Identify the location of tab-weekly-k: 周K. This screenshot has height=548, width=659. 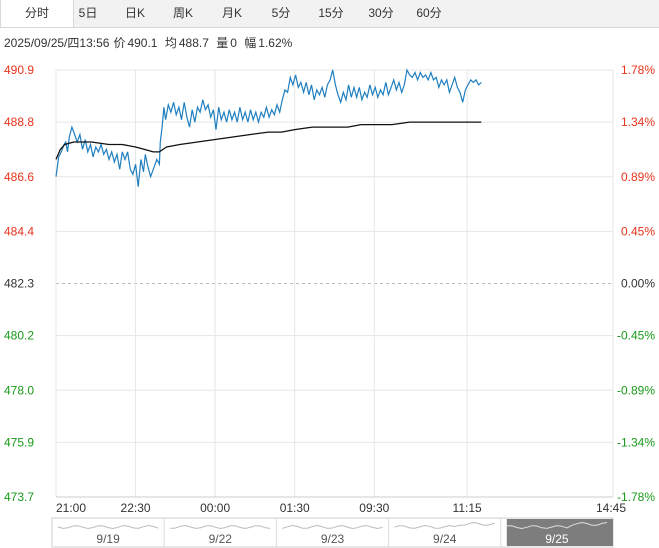
(182, 13).